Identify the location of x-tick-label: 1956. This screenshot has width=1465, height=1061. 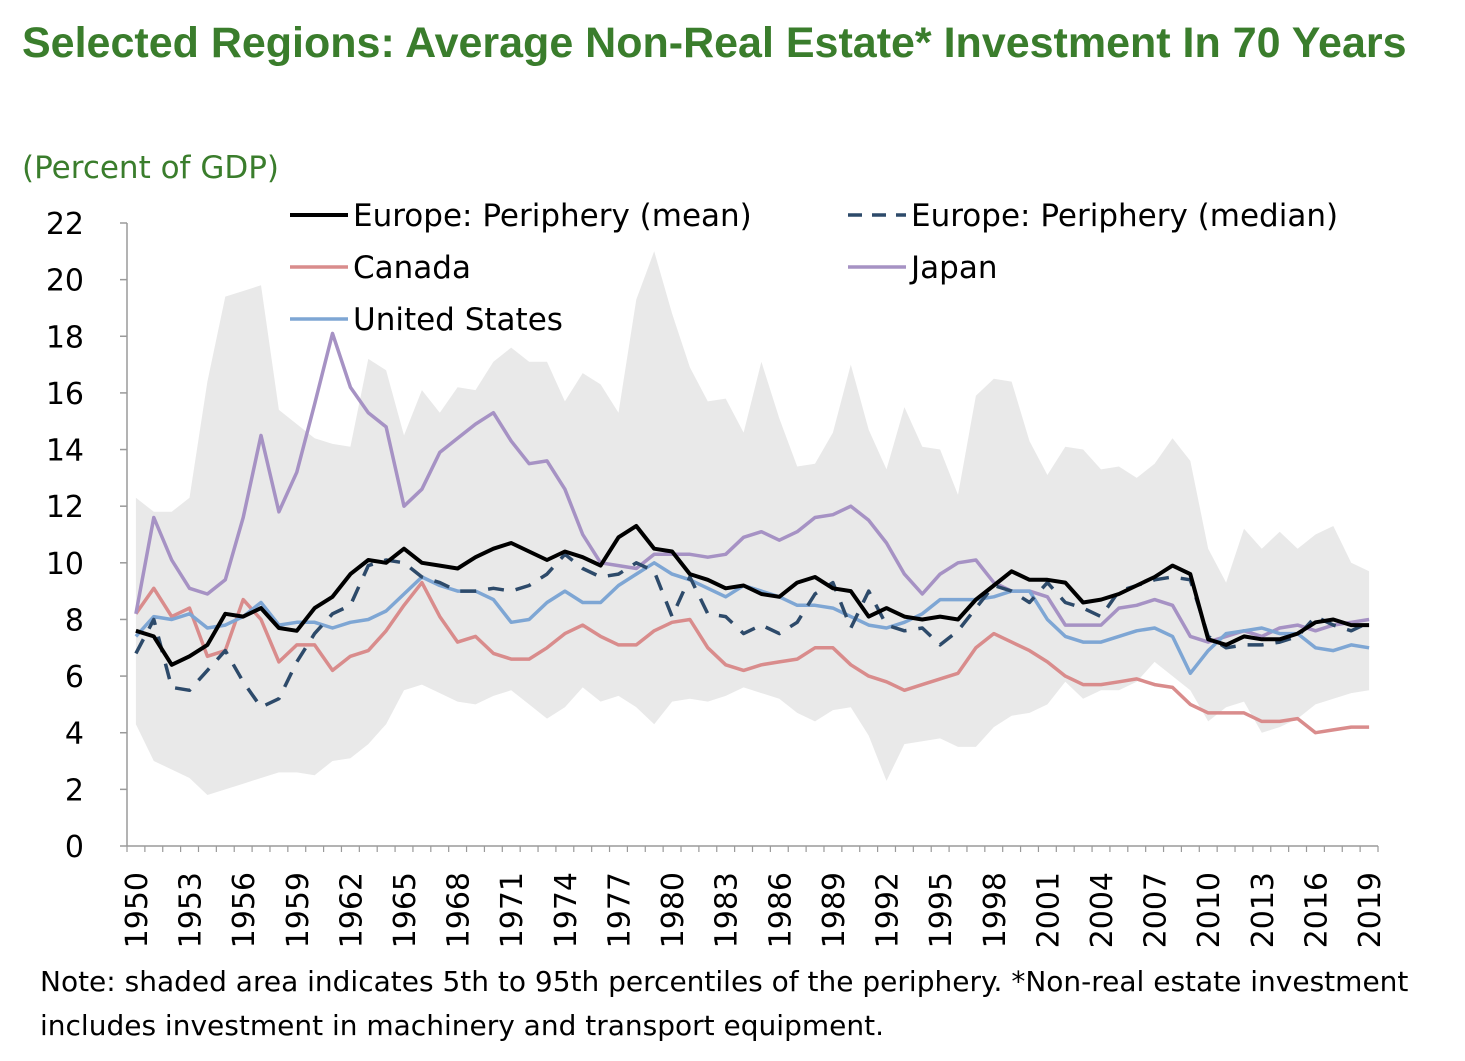
(244, 910).